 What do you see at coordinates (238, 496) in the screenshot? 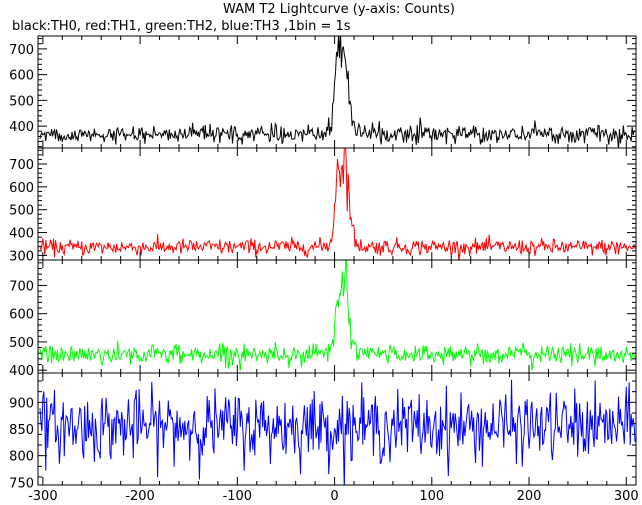
I see `x-tick-label: -100` at bounding box center [238, 496].